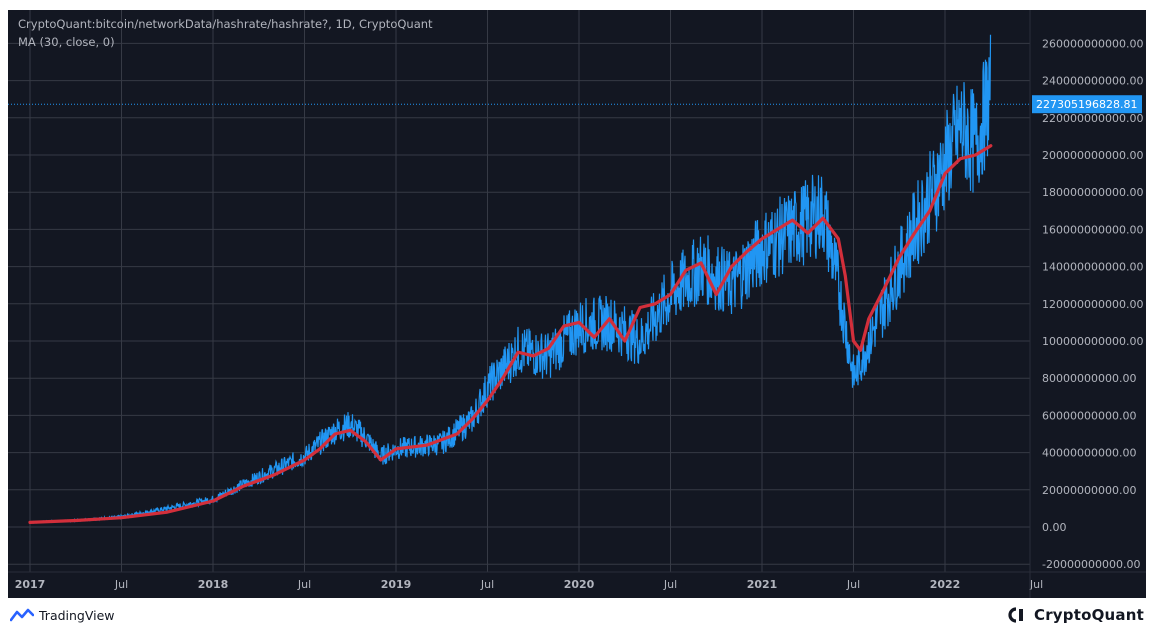 The image size is (1154, 633). Describe the element at coordinates (579, 584) in the screenshot. I see `x-tick-label: 2020` at that location.